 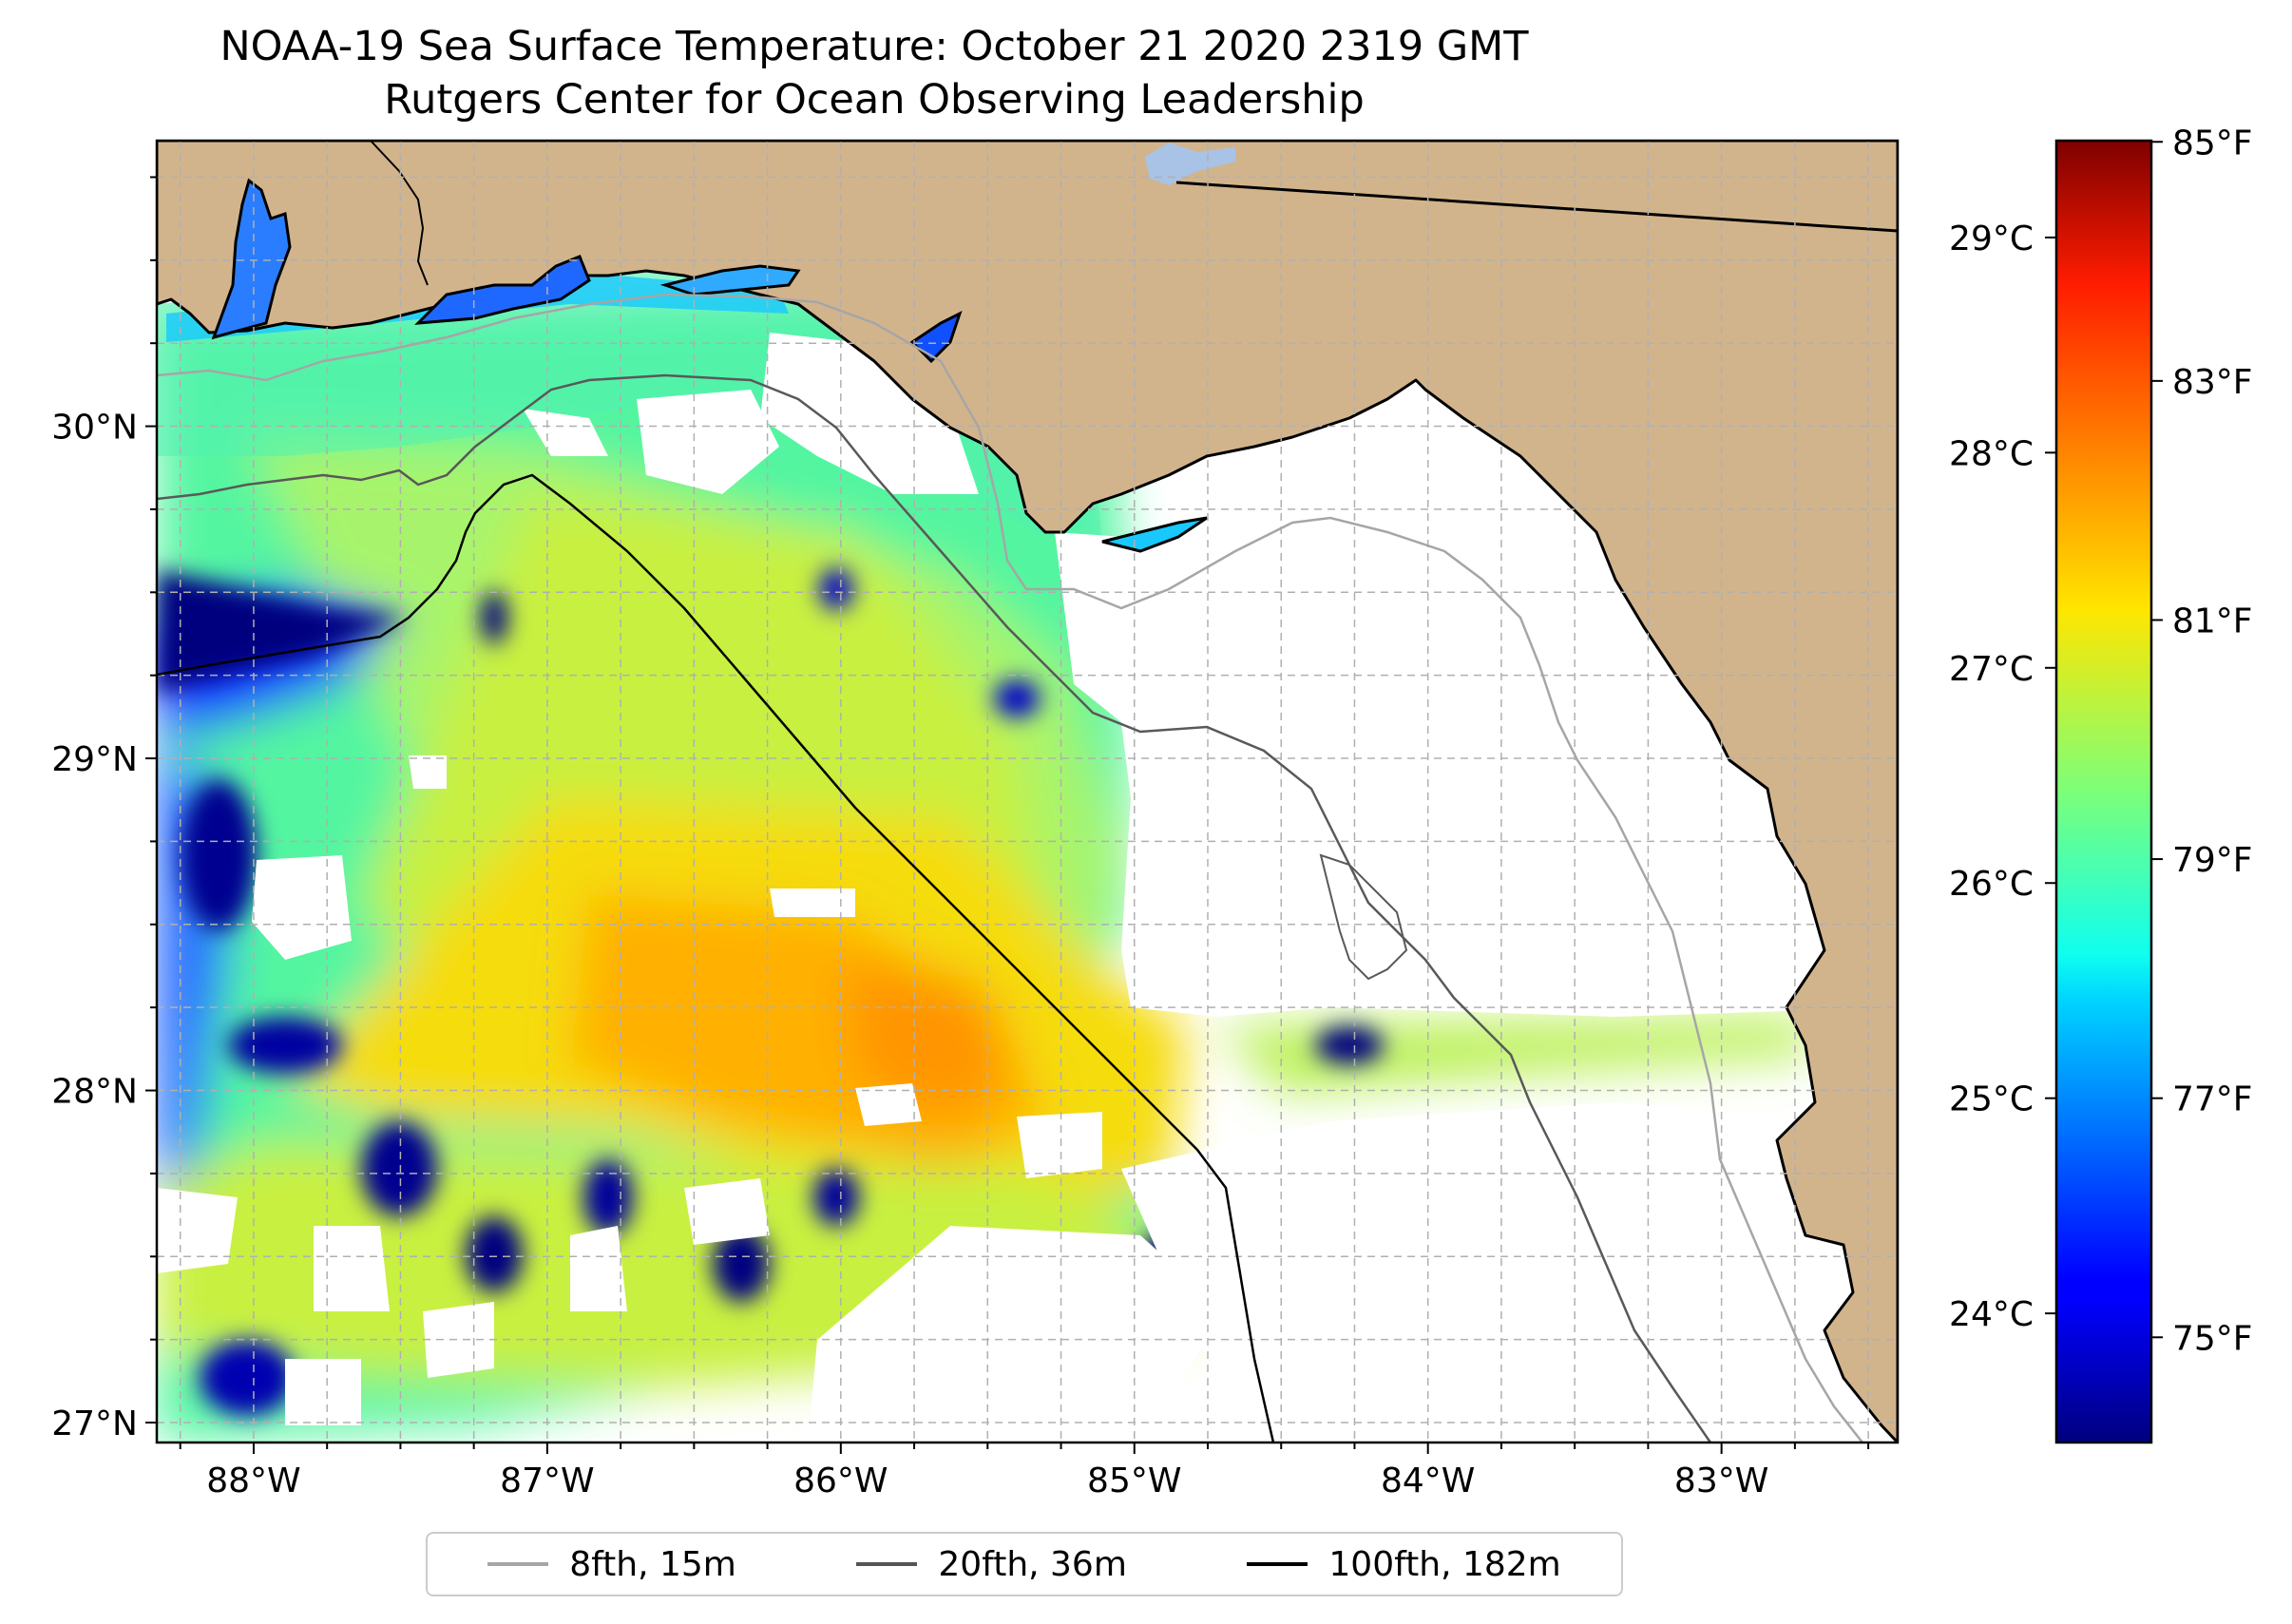 What do you see at coordinates (2212, 1338) in the screenshot?
I see `fahrenheit-tick-label: 75°F` at bounding box center [2212, 1338].